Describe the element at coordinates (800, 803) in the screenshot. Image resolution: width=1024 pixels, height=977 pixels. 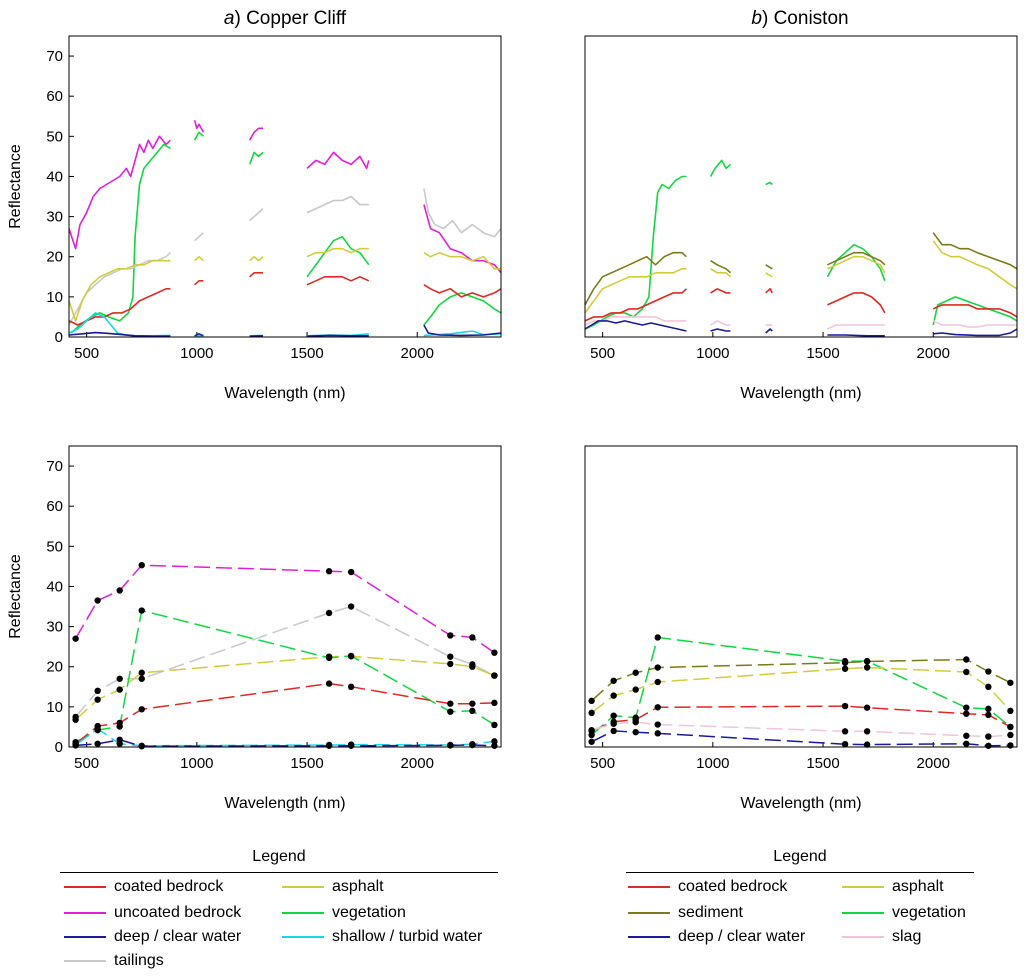
I see `x-axis-label: Wavelength (nm)` at that location.